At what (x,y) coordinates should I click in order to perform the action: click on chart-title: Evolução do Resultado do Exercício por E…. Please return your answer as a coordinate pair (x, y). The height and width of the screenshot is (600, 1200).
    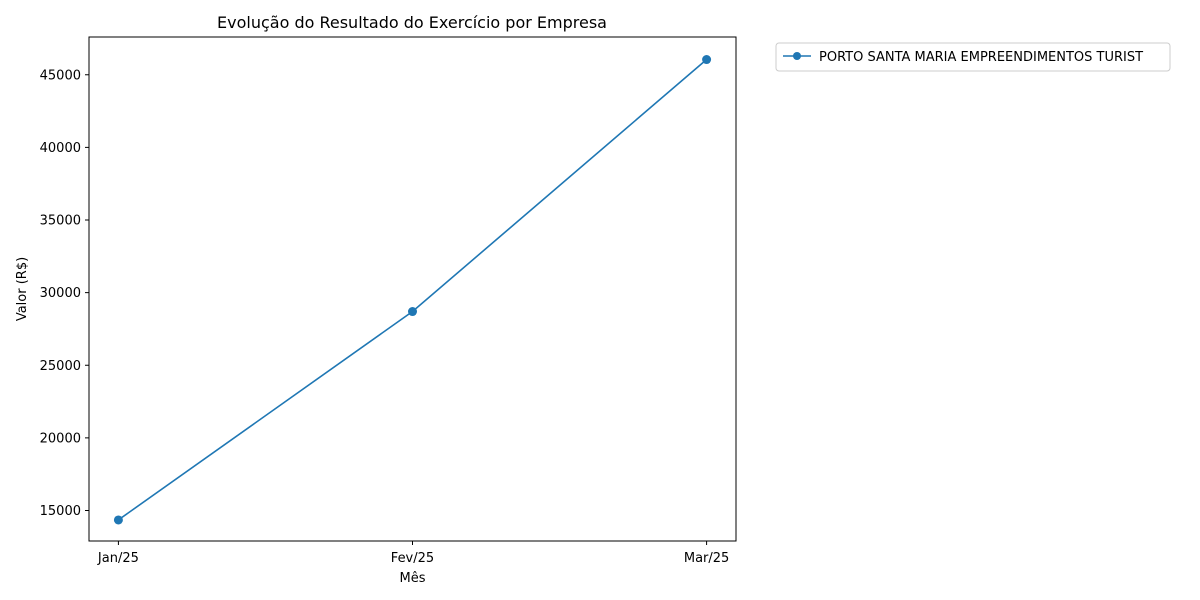
    Looking at the image, I should click on (412, 22).